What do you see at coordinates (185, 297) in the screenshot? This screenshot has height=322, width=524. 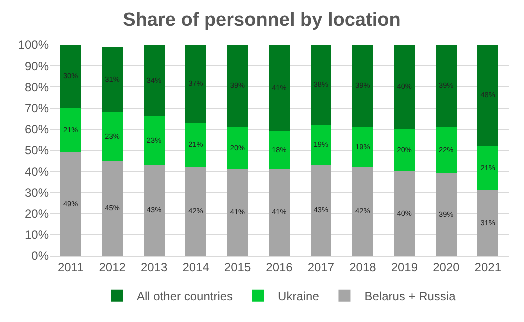 I see `legend-label: All other countries` at bounding box center [185, 297].